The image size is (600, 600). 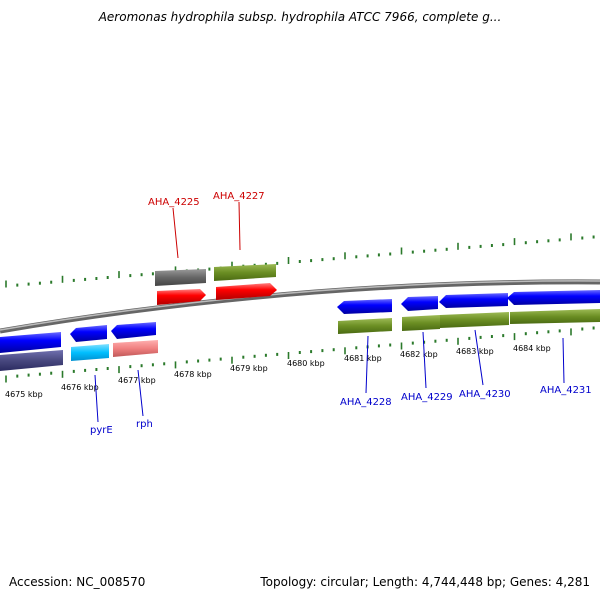 What do you see at coordinates (363, 358) in the screenshot?
I see `scale-label: 4681 kbp` at bounding box center [363, 358].